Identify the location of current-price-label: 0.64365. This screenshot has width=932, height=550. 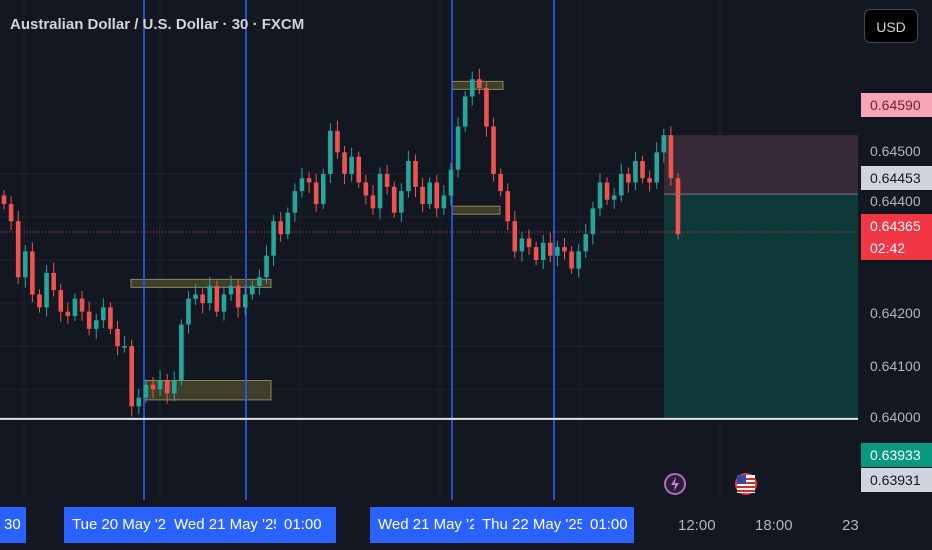
(896, 226).